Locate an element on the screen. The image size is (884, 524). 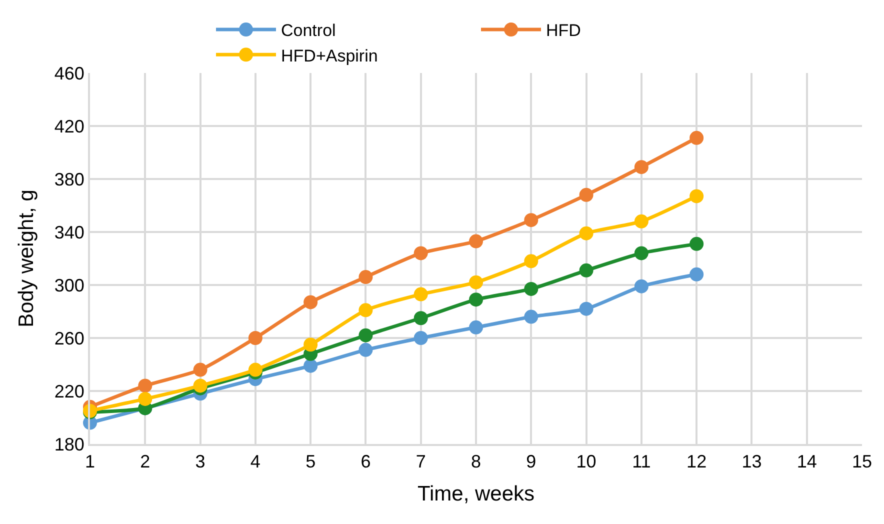
y-tick-label: 300 is located at coordinates (69, 285).